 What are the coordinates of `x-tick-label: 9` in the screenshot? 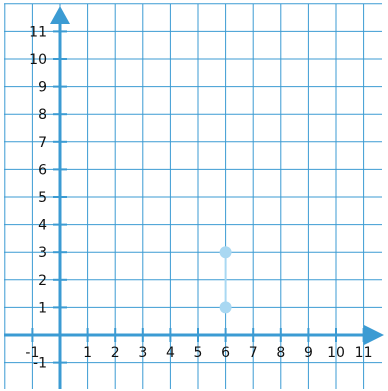 It's located at (308, 353).